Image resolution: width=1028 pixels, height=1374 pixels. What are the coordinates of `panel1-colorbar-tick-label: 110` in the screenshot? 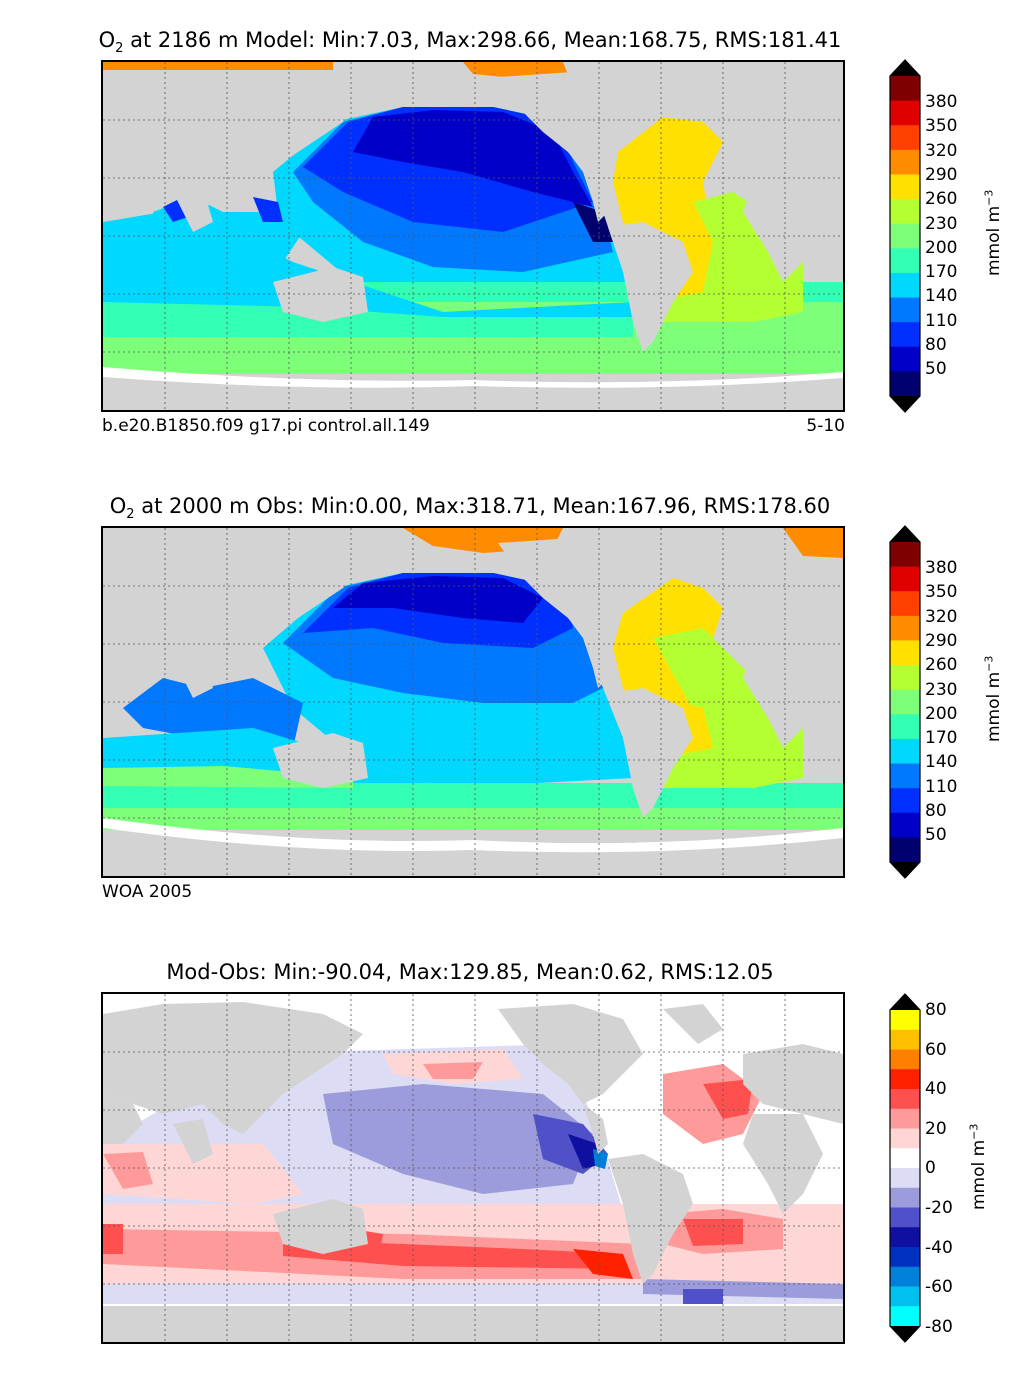 It's located at (941, 320).